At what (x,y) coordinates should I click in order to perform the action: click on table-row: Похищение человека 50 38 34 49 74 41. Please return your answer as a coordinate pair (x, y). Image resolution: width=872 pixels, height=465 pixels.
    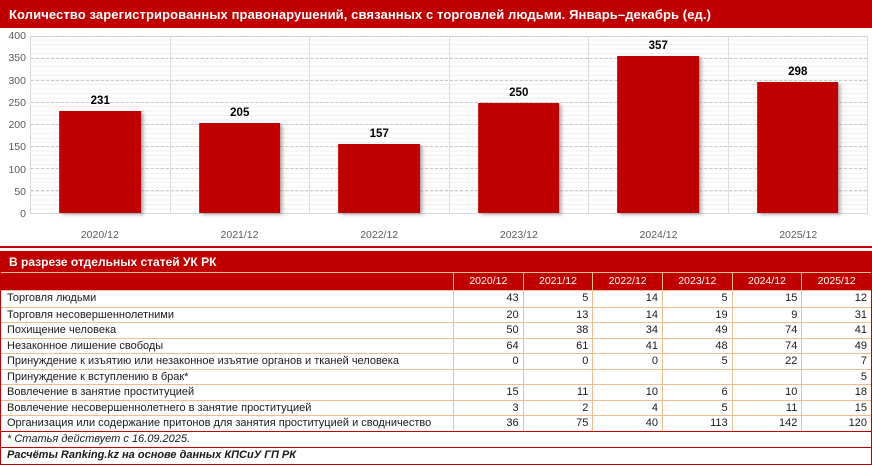
    Looking at the image, I should click on (436, 330).